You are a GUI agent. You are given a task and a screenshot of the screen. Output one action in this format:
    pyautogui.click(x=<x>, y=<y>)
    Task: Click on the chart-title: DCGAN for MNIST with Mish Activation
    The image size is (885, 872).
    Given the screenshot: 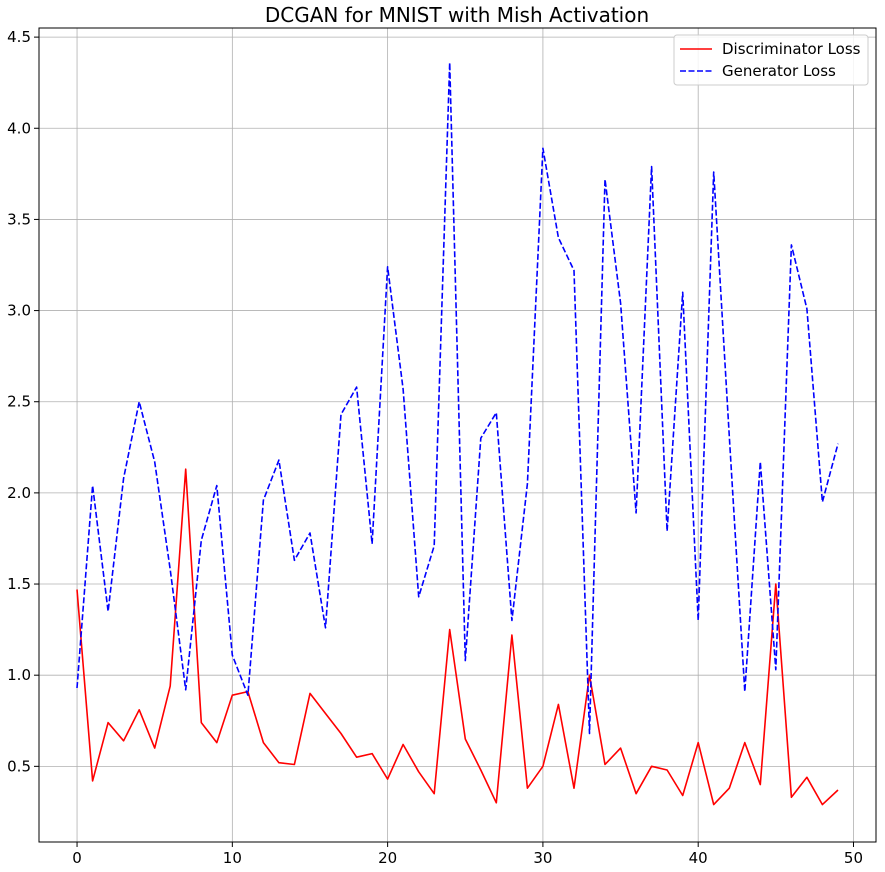 What is the action you would take?
    pyautogui.click(x=457, y=15)
    